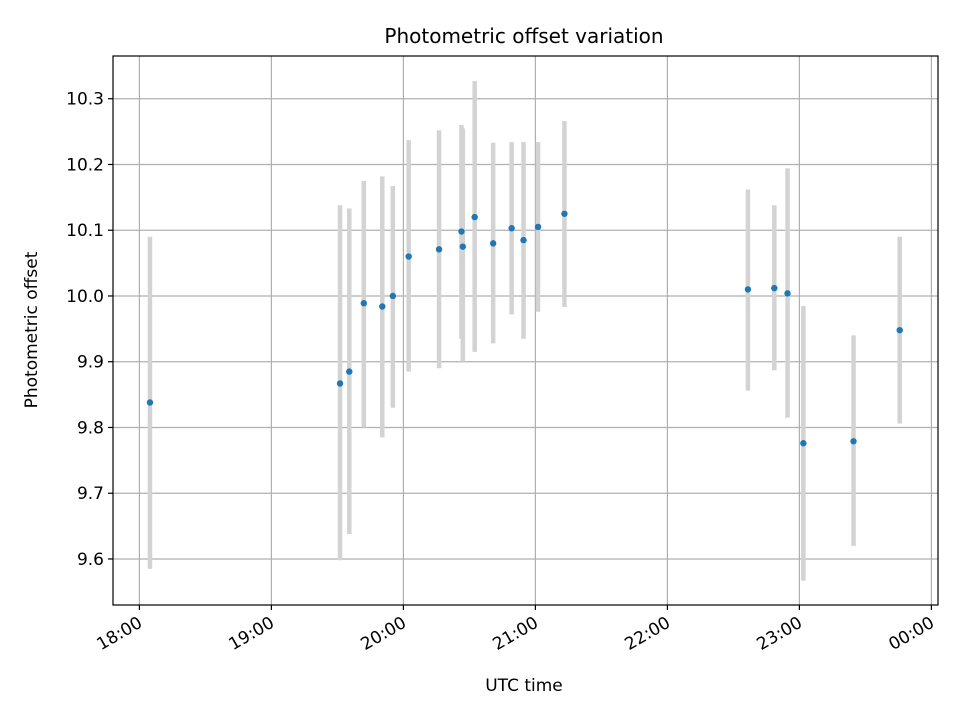 This screenshot has width=960, height=720. What do you see at coordinates (85, 165) in the screenshot?
I see `y-tick-label: 10.2` at bounding box center [85, 165].